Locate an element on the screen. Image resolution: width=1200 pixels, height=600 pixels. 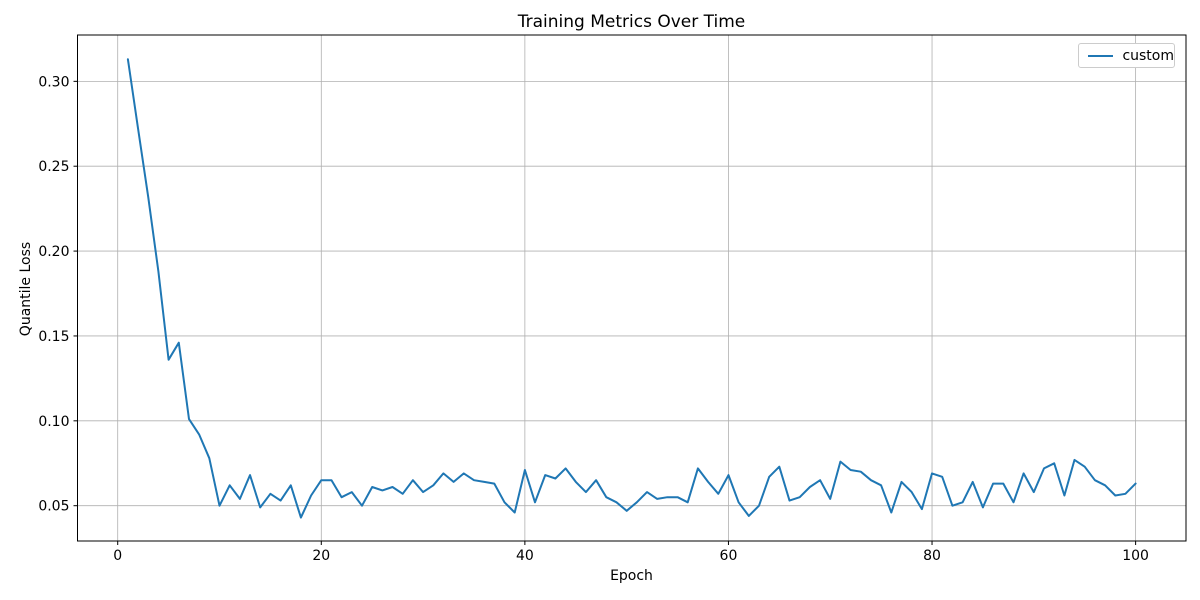
legend-label: custom is located at coordinates (1148, 55).